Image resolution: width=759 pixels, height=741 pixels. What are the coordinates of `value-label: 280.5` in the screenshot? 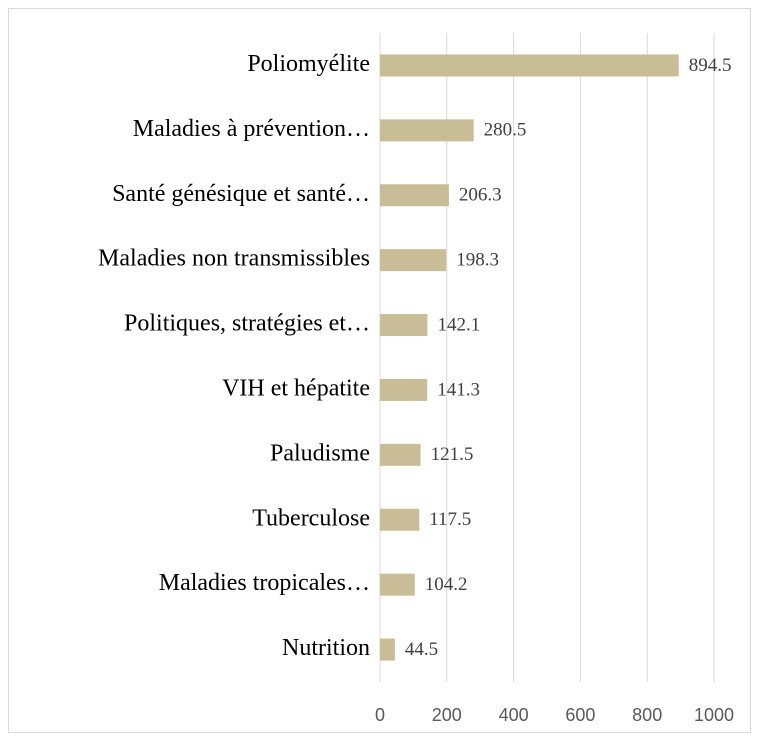 It's located at (505, 130).